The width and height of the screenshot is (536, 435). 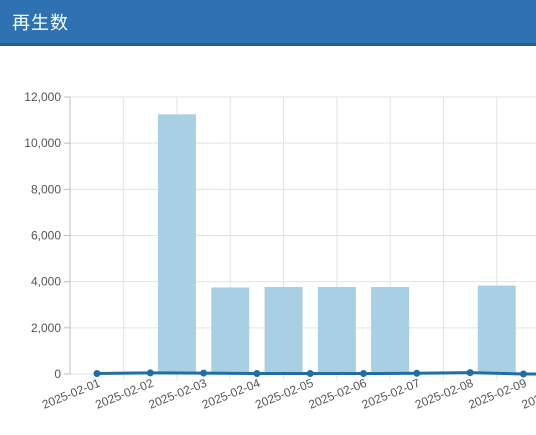 I want to click on y-tick-label: 8,000, so click(x=46, y=189).